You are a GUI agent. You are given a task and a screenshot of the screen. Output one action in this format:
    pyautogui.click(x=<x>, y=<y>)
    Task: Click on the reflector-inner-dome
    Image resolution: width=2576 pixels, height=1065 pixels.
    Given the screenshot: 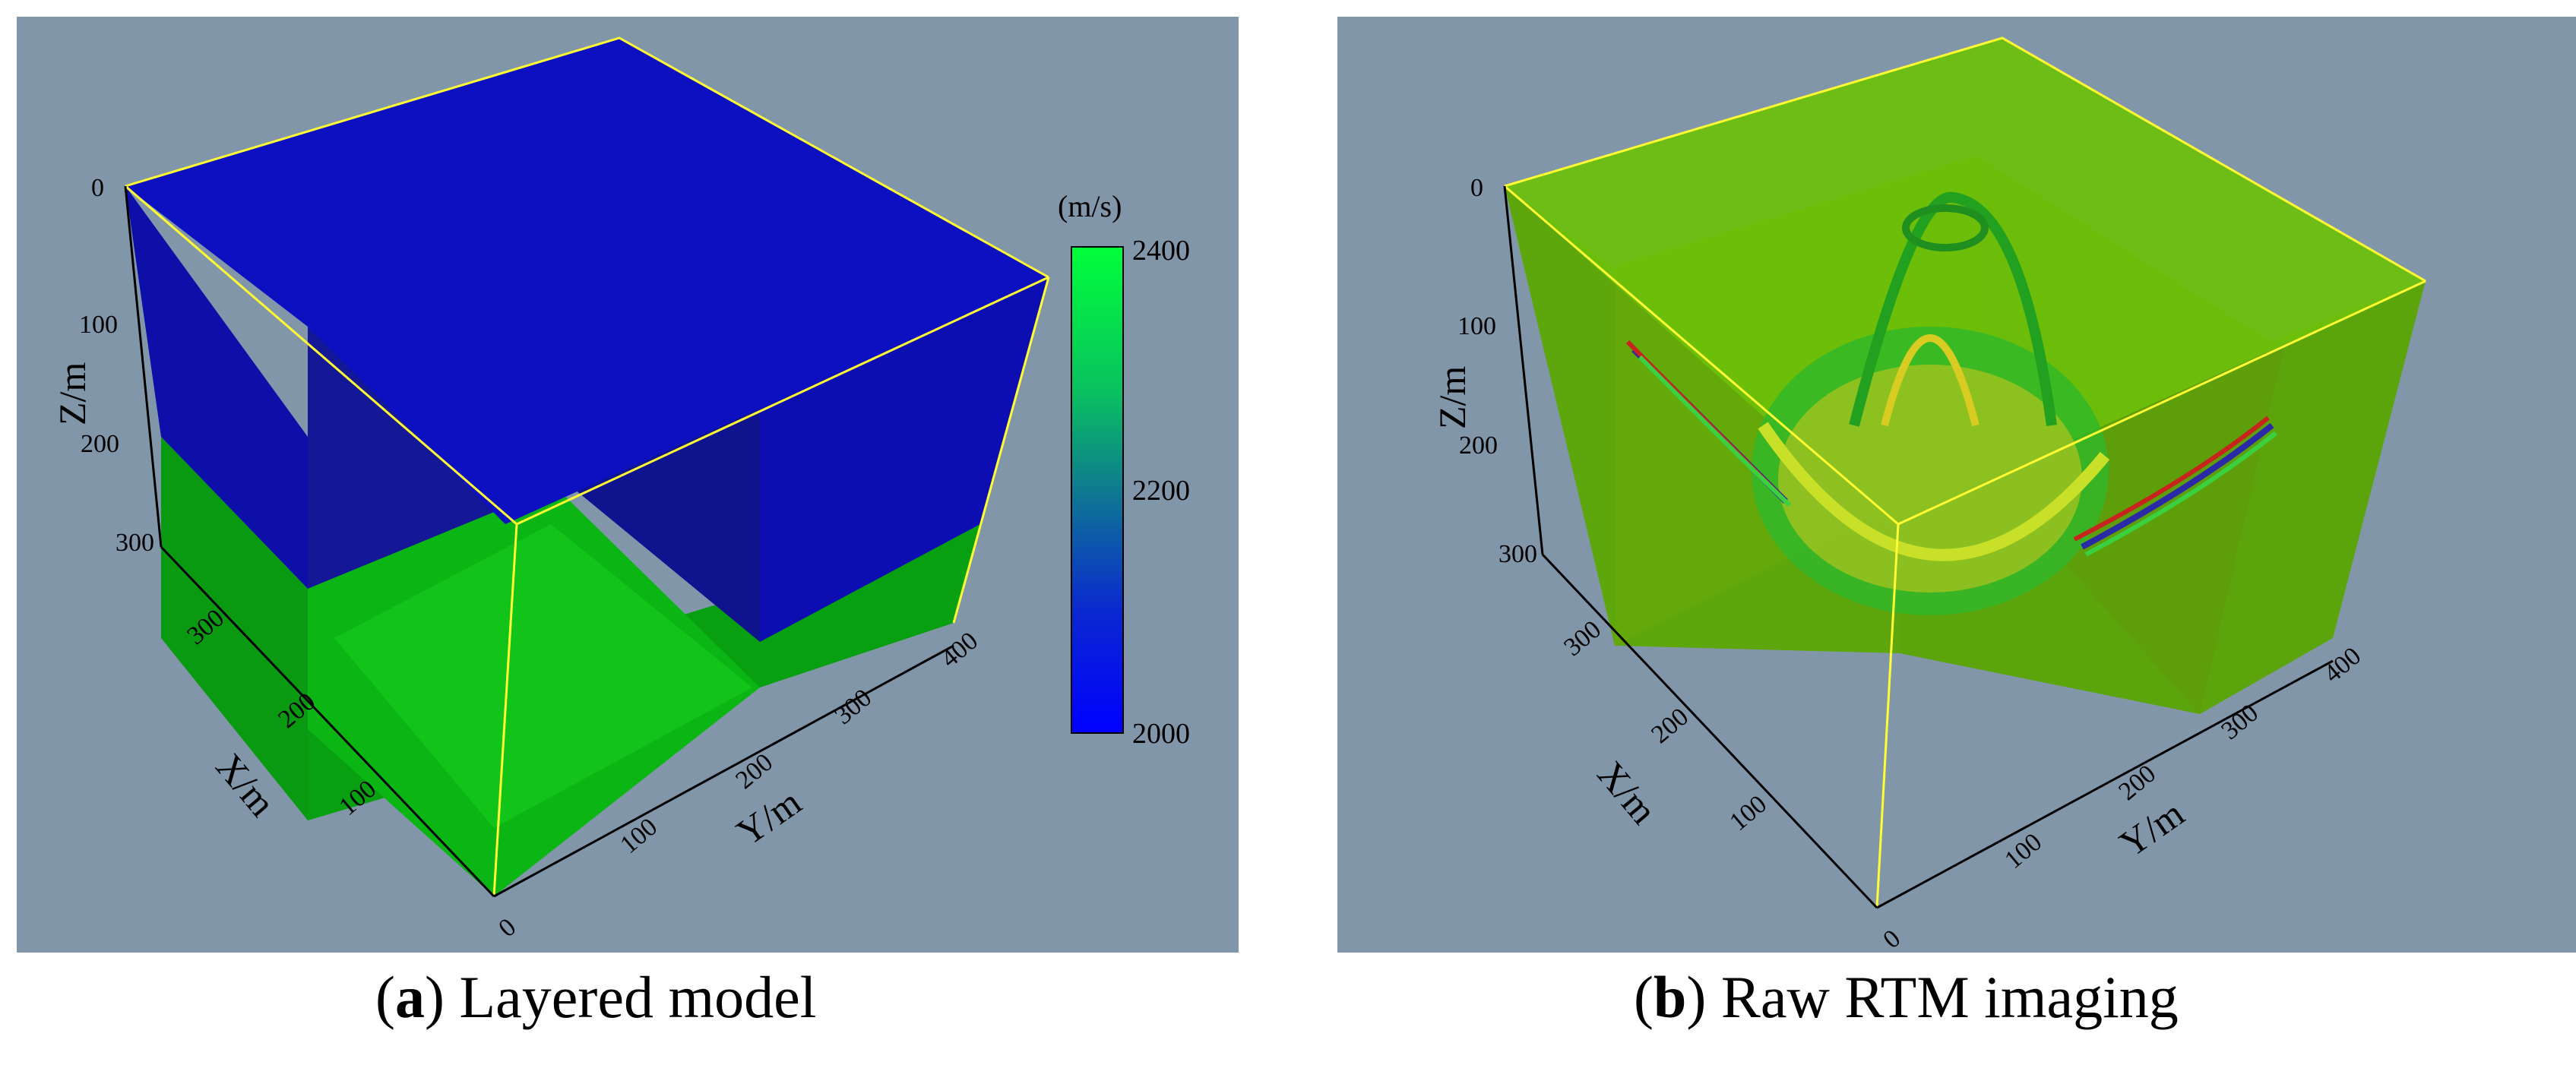 What is the action you would take?
    pyautogui.click(x=1930, y=380)
    